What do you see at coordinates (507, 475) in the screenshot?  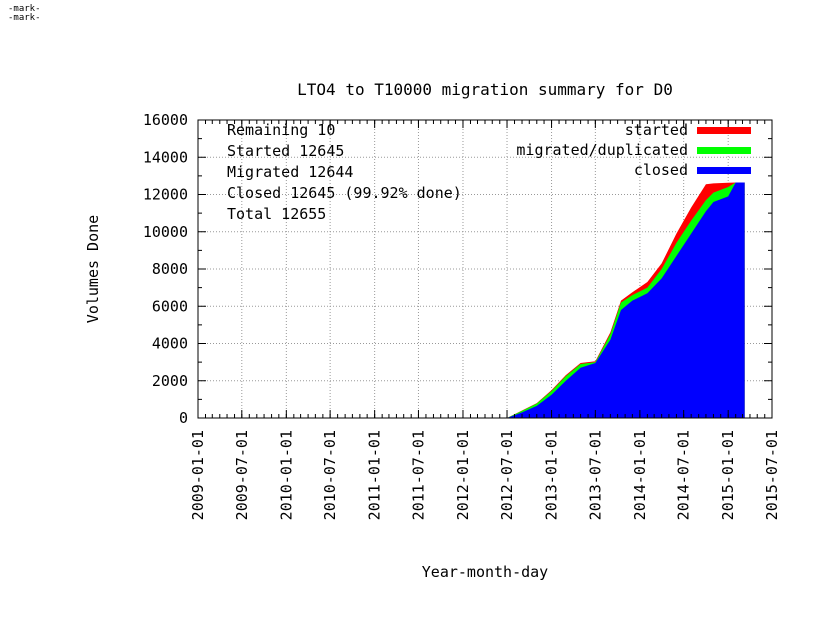 I see `x-tick-label: 2012-07-01` at bounding box center [507, 475].